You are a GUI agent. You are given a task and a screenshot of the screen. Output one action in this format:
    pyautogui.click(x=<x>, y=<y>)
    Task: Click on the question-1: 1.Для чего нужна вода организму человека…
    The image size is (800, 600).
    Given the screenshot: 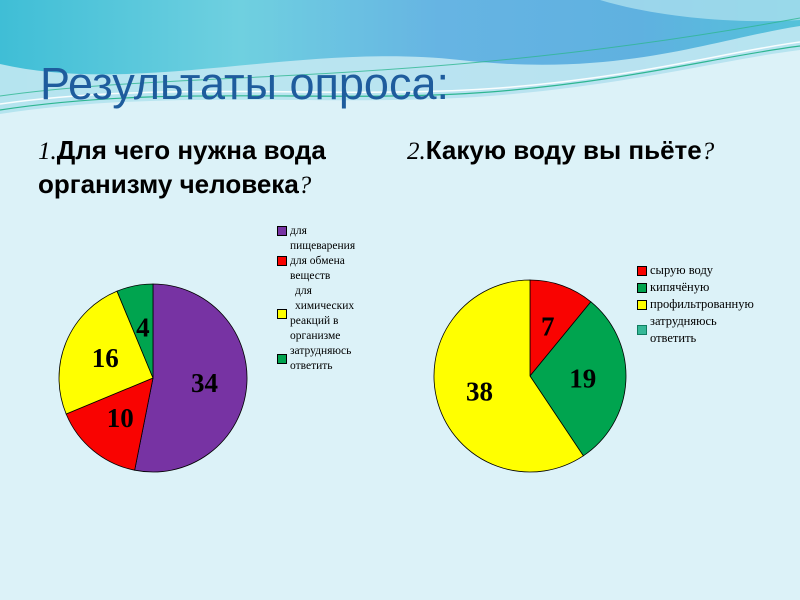 What is the action you would take?
    pyautogui.click(x=214, y=168)
    